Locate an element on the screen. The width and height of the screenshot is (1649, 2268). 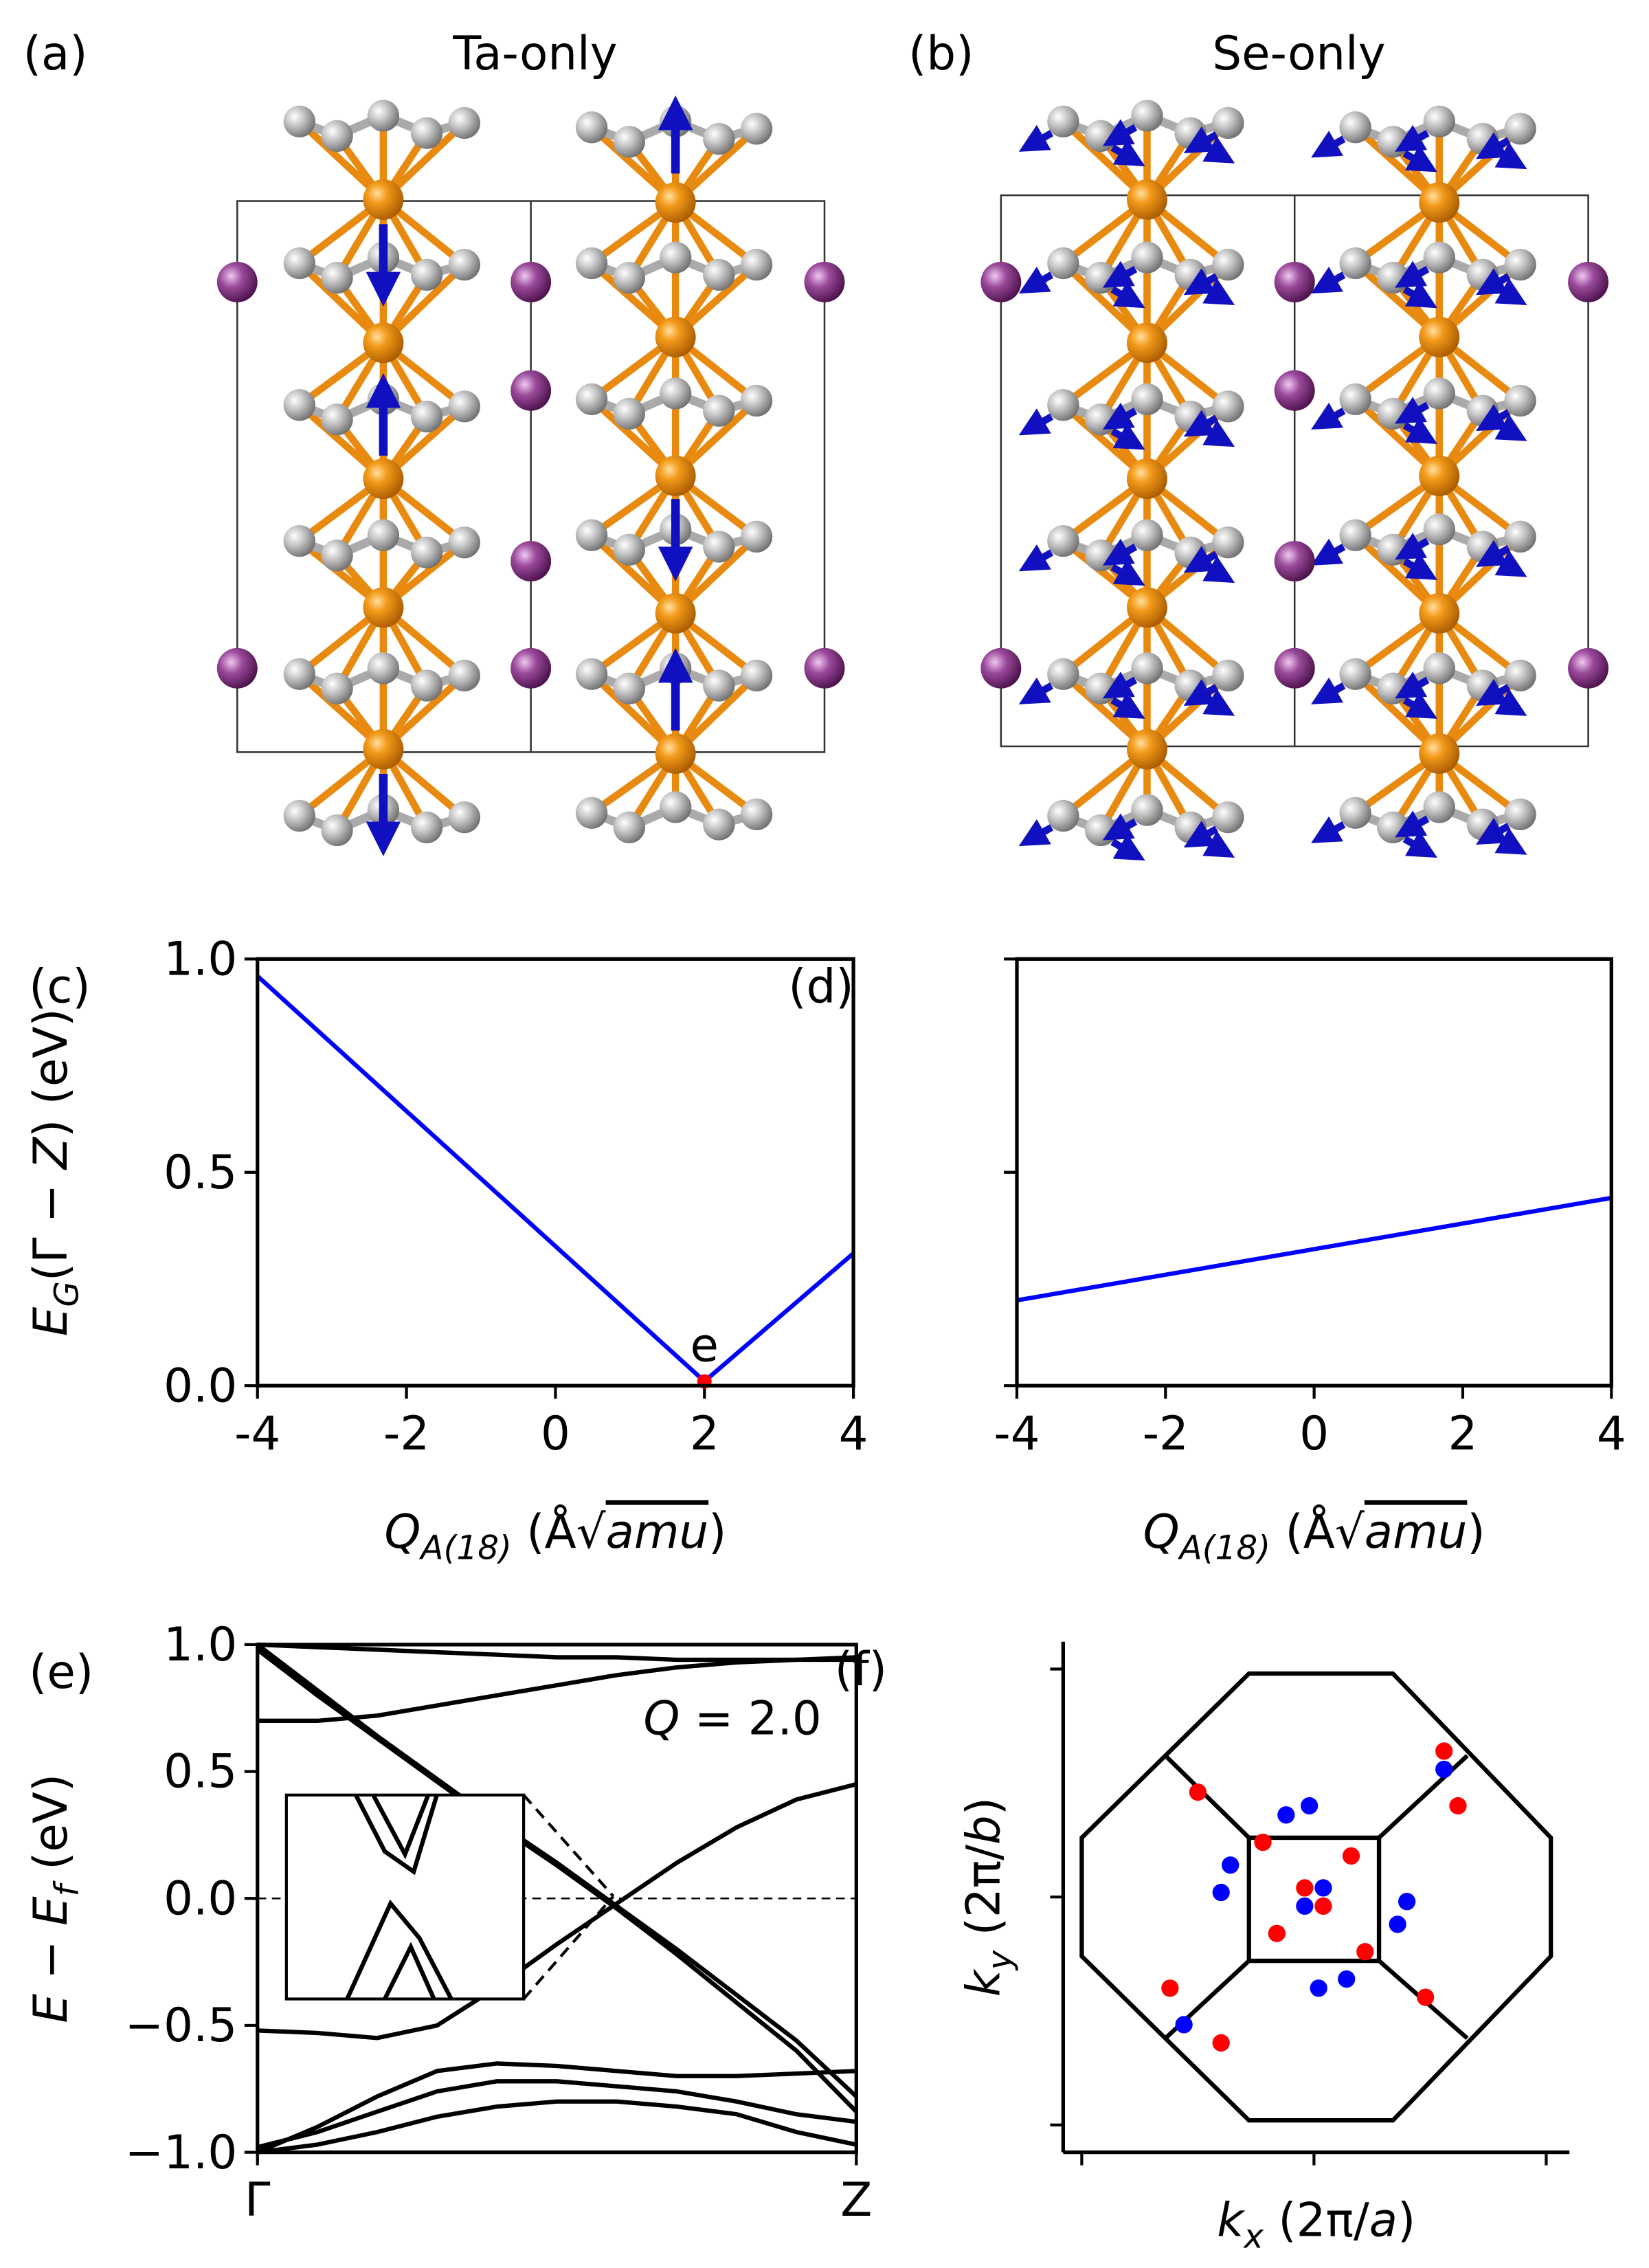
label-part: (Å√ is located at coordinates (559, 1531).